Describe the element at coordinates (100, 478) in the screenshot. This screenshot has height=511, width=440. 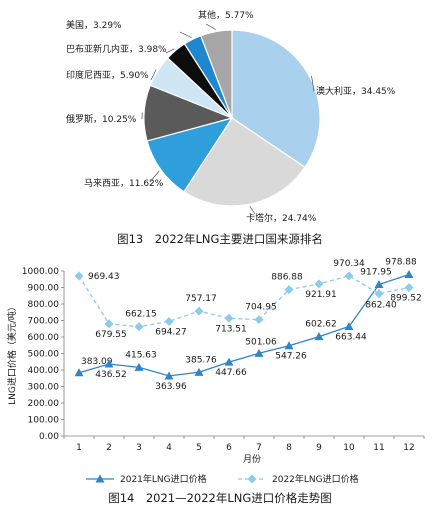
I see `legend-marker-triangle` at that location.